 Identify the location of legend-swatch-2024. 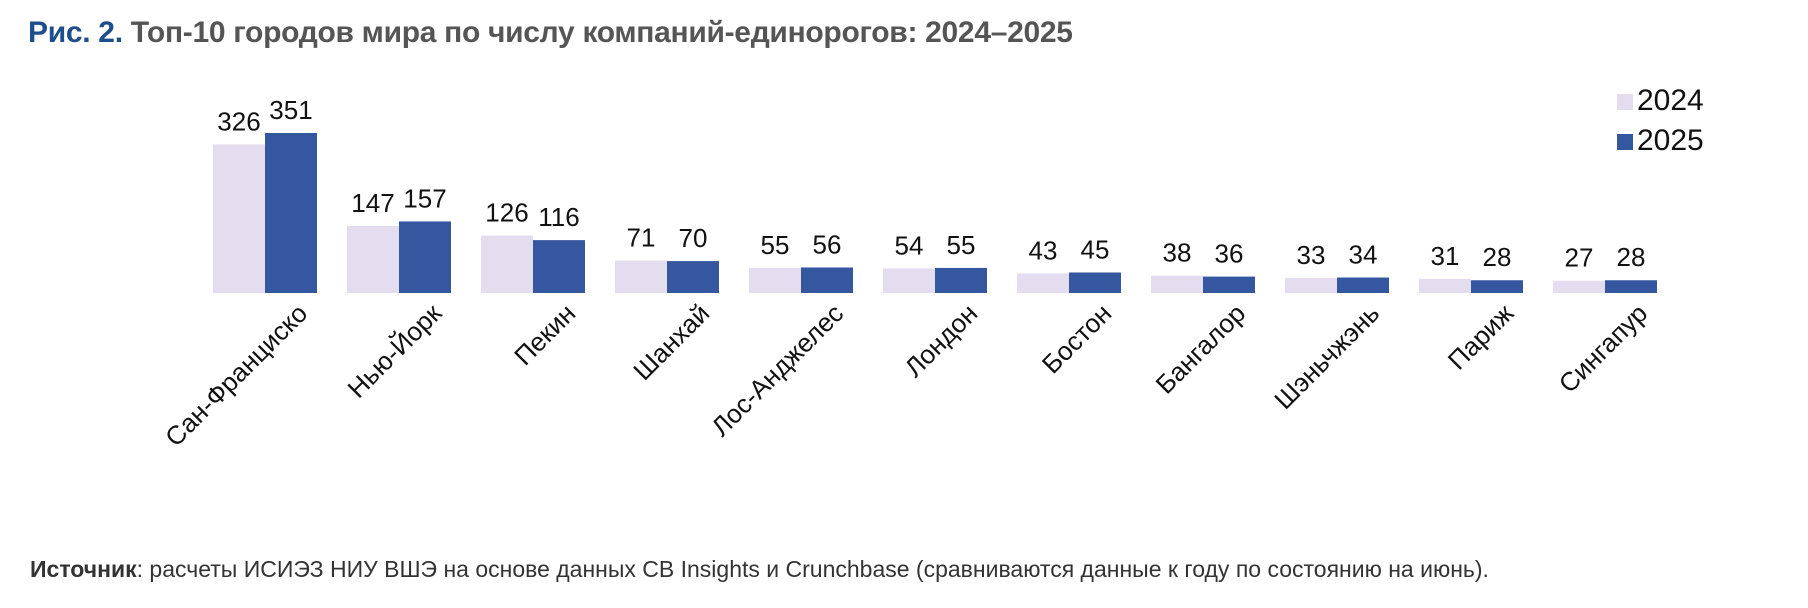
(1625, 102).